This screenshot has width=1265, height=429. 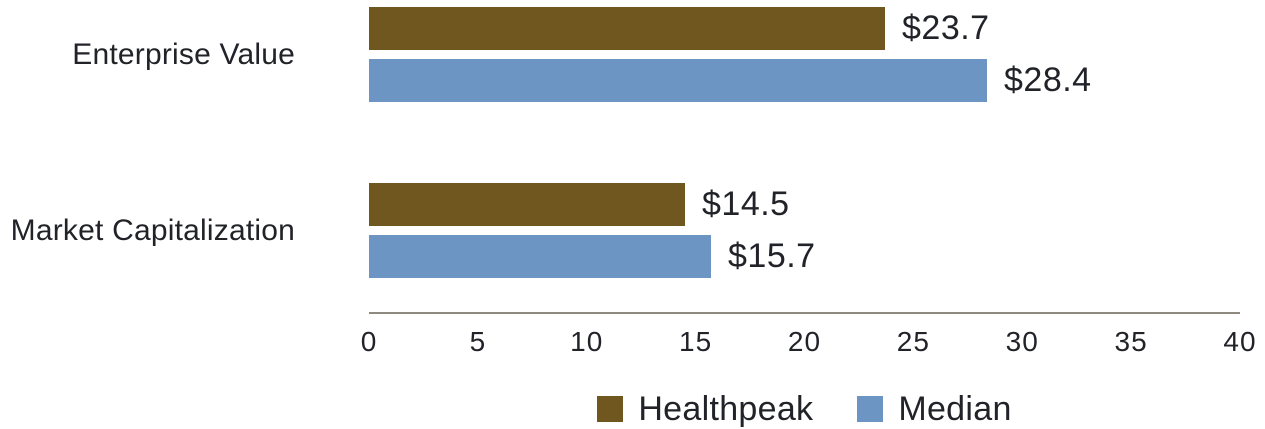 What do you see at coordinates (540, 256) in the screenshot?
I see `bar-median-market-capitalization` at bounding box center [540, 256].